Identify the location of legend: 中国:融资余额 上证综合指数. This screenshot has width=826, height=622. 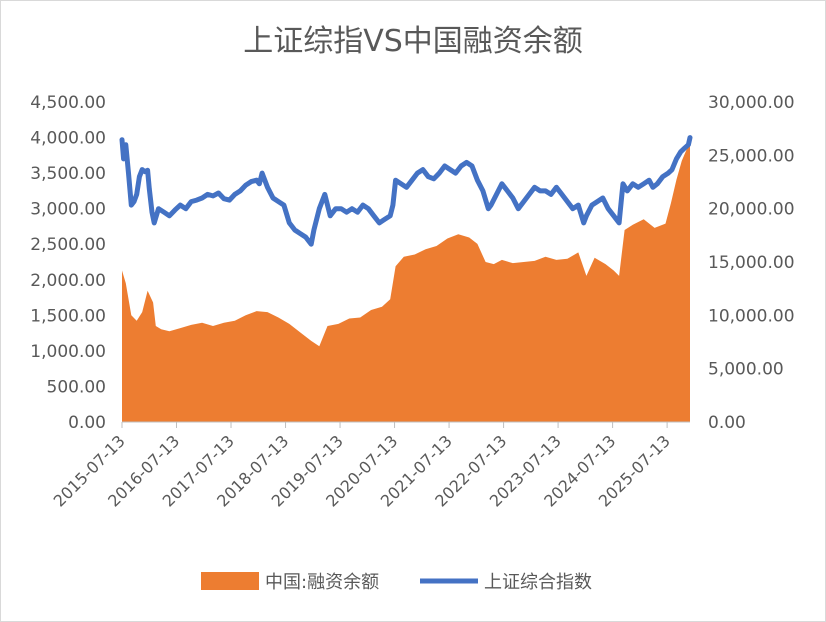
(396, 582).